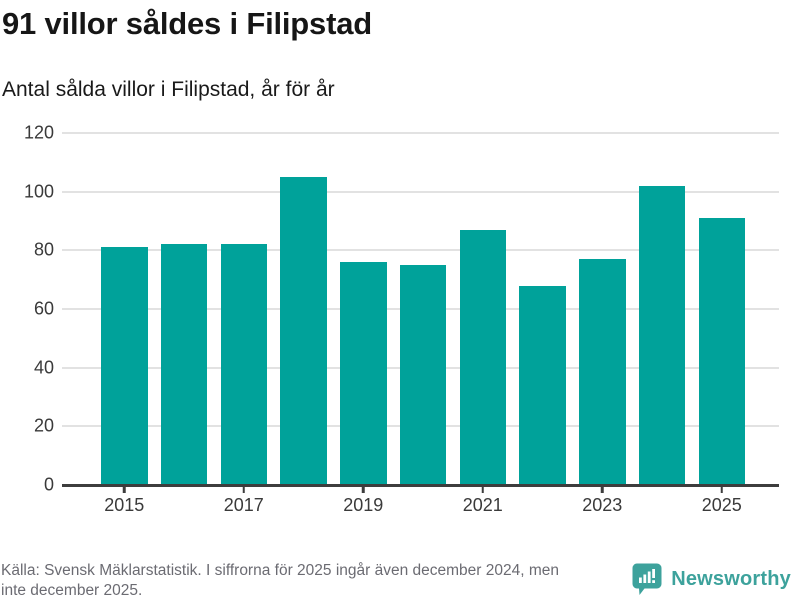  What do you see at coordinates (43, 367) in the screenshot?
I see `y-axis-tick-label-40: 40` at bounding box center [43, 367].